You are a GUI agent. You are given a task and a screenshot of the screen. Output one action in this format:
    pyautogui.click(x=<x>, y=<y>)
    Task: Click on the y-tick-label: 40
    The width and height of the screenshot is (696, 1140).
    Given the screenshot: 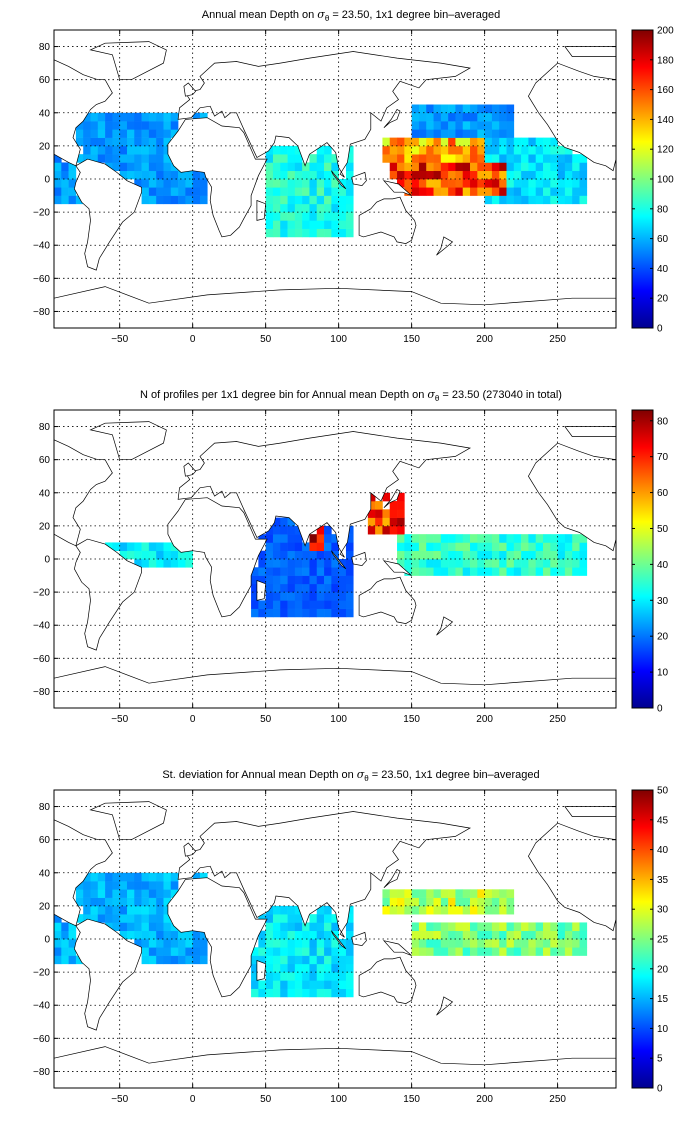 What is the action you would take?
    pyautogui.click(x=45, y=493)
    